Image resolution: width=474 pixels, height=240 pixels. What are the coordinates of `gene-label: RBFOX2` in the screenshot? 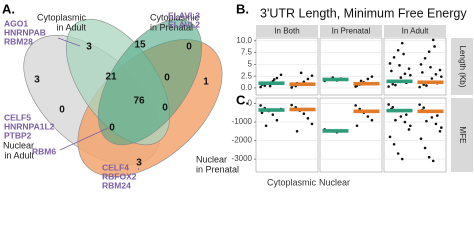 It's located at (119, 176).